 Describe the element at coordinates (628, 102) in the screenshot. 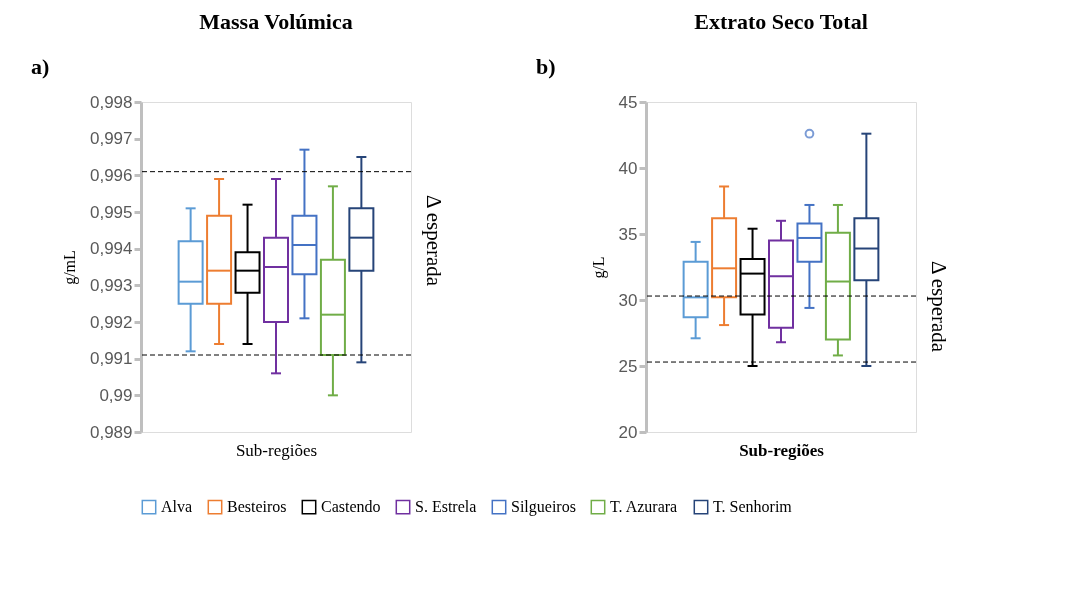

I see `y-tick-label: 45` at that location.